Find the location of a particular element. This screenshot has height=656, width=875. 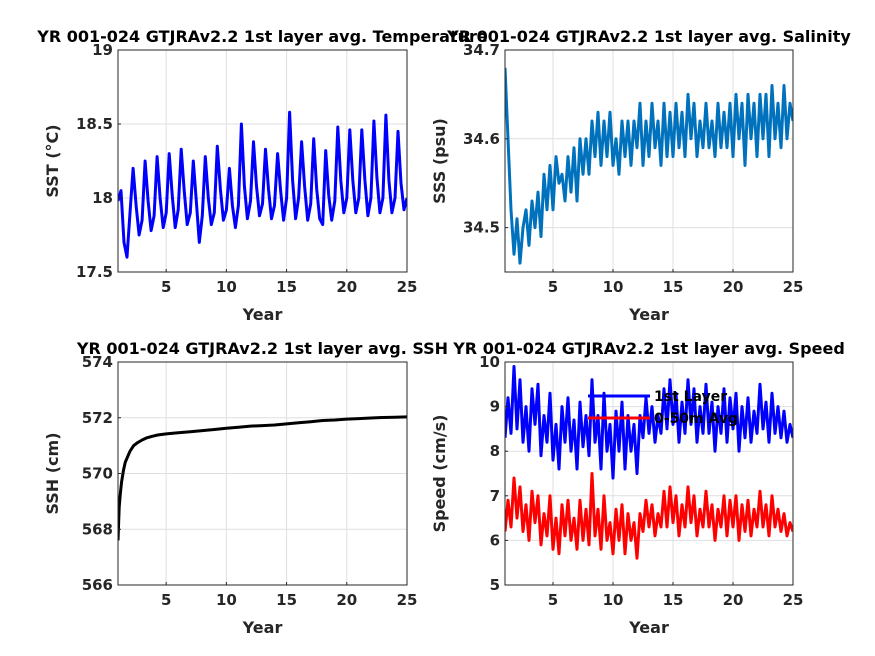

legend: 1st Layer 0-50m Avg is located at coordinates (663, 408).